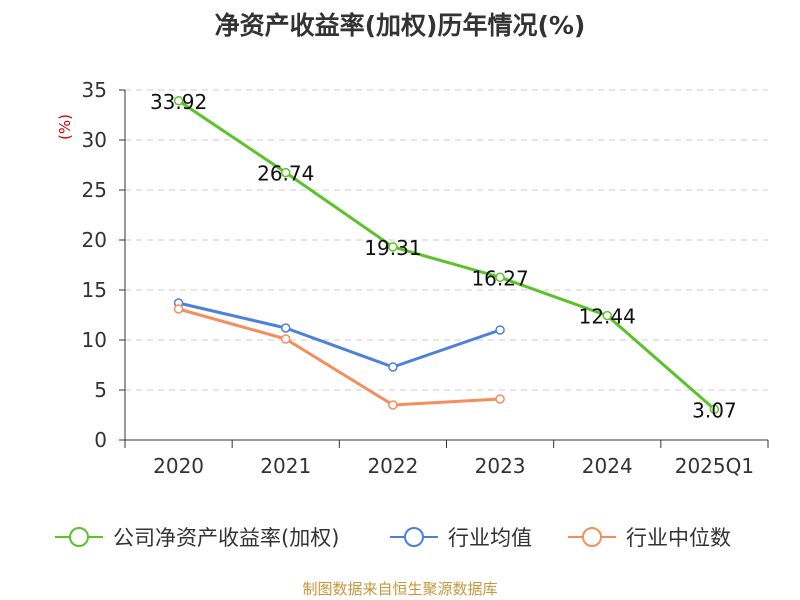 Image resolution: width=800 pixels, height=600 pixels. I want to click on y-tick-label: 0, so click(100, 440).